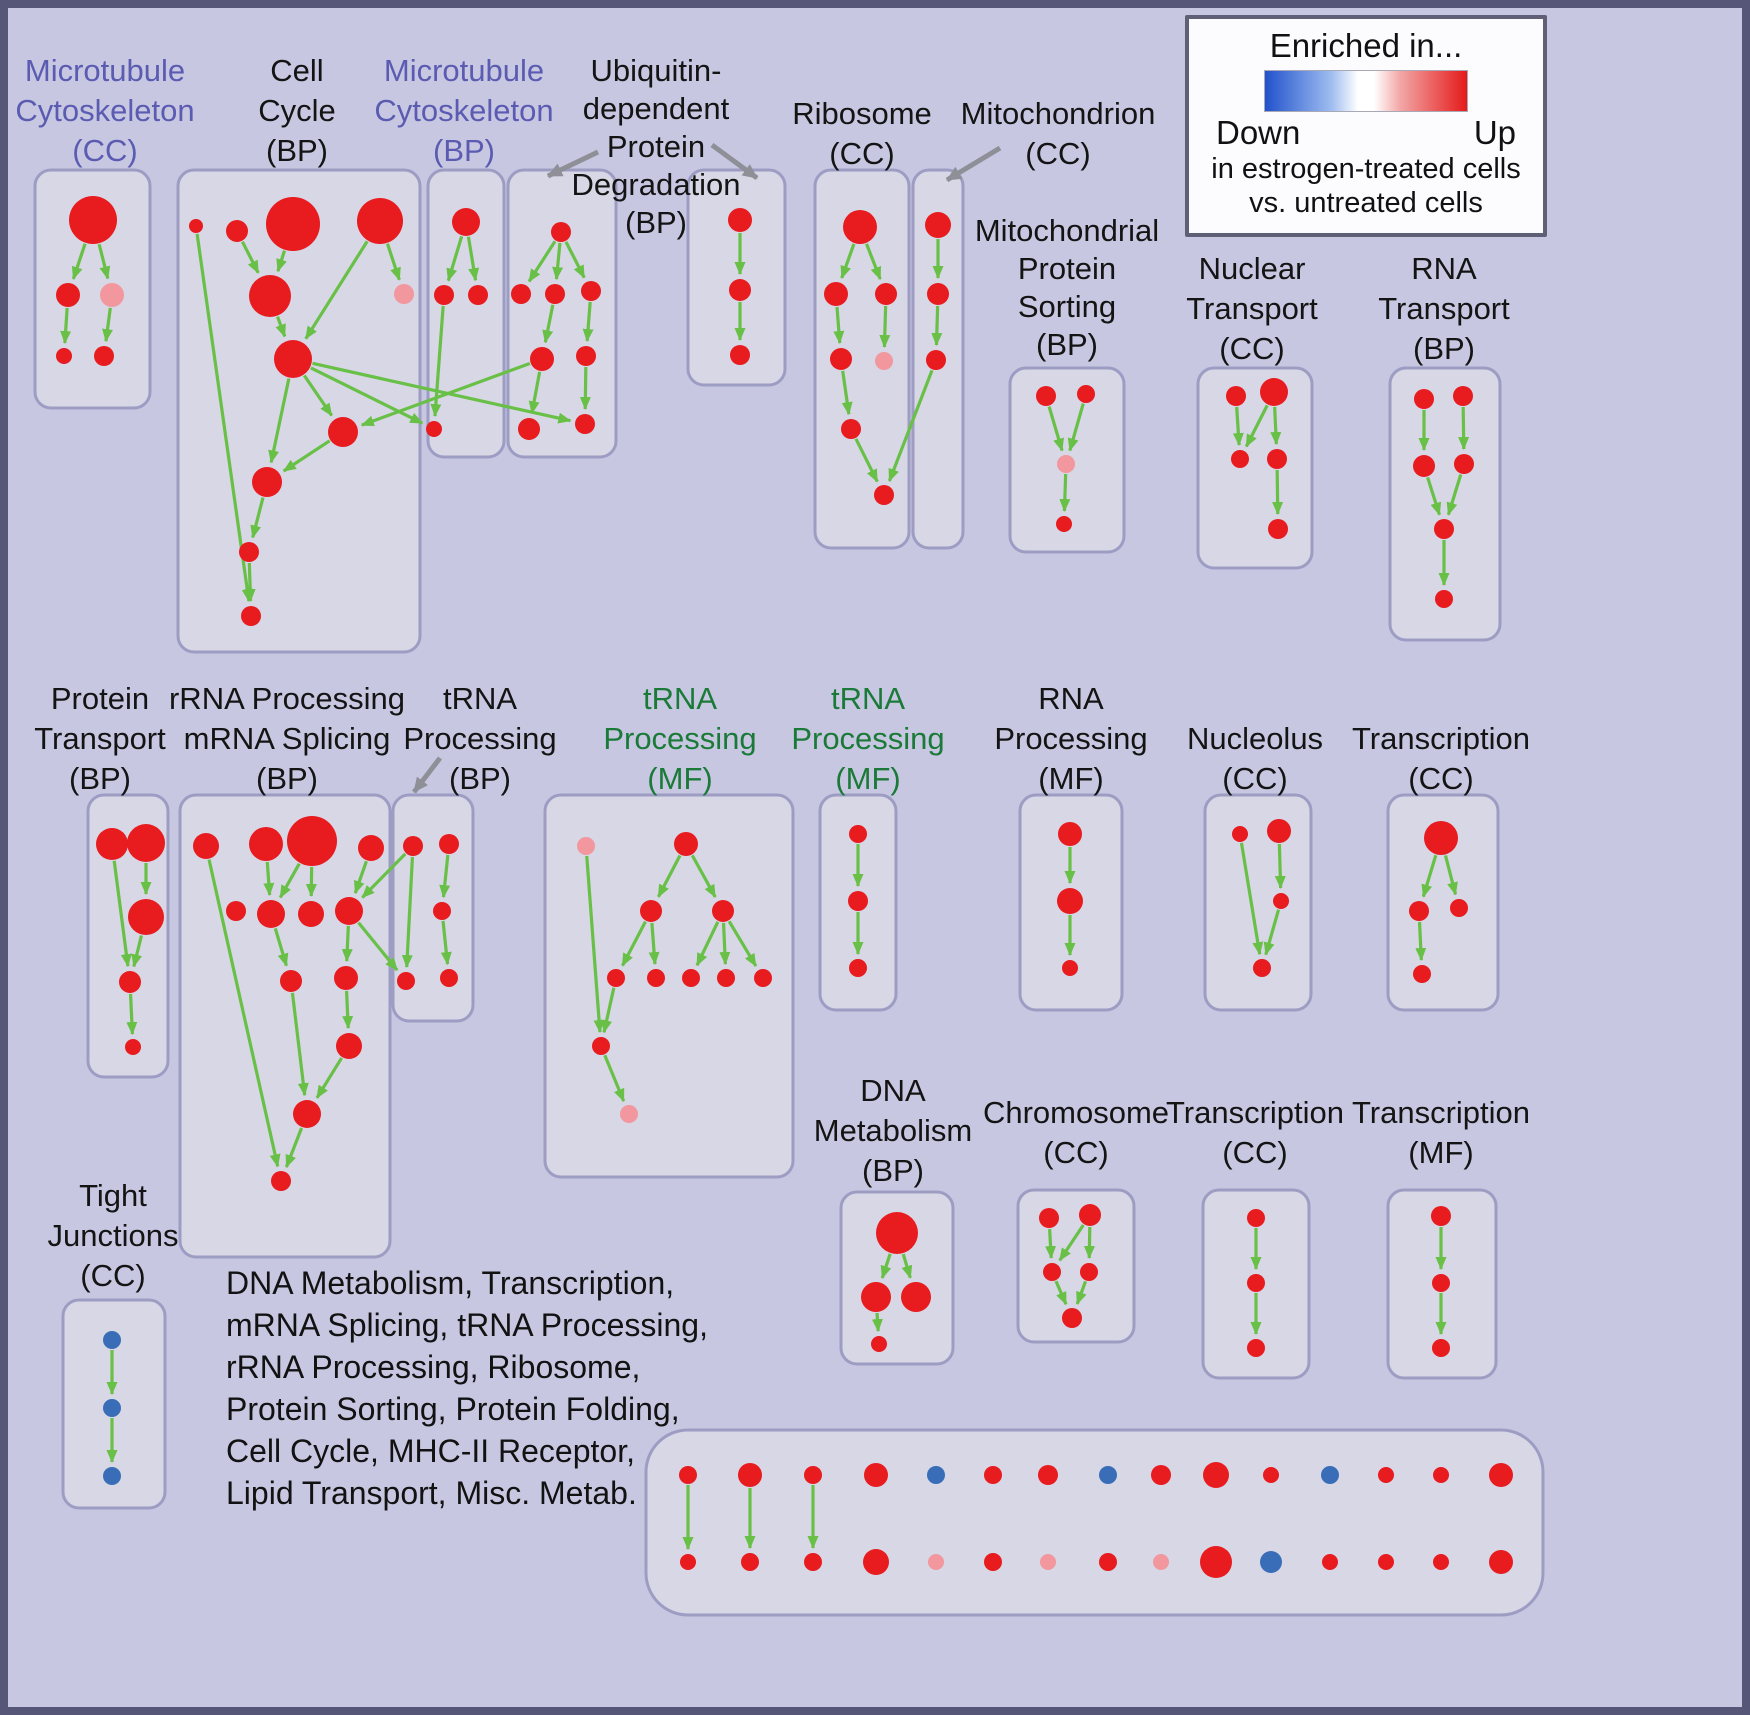 Image resolution: width=1750 pixels, height=1715 pixels. Describe the element at coordinates (897, 1233) in the screenshot. I see `go-term-node-dm1` at that location.